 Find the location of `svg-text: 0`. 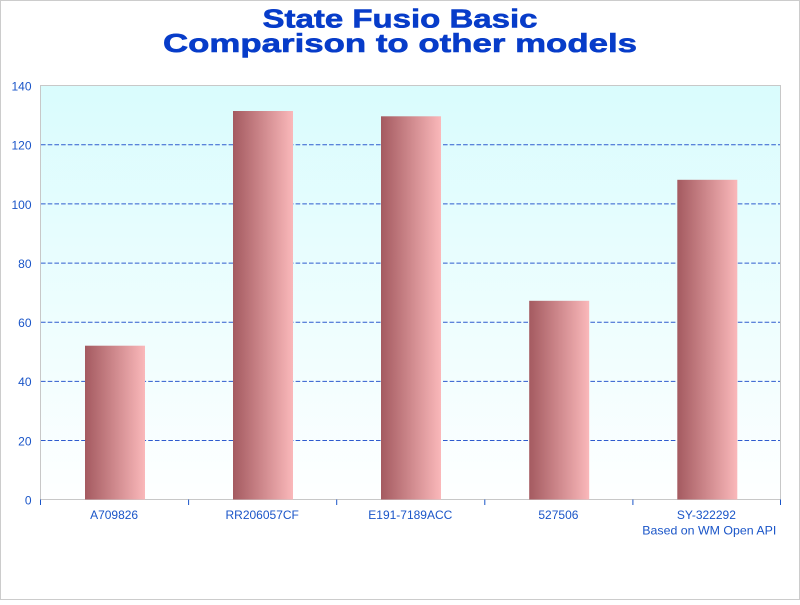

svg-text: 0 is located at coordinates (28, 501).